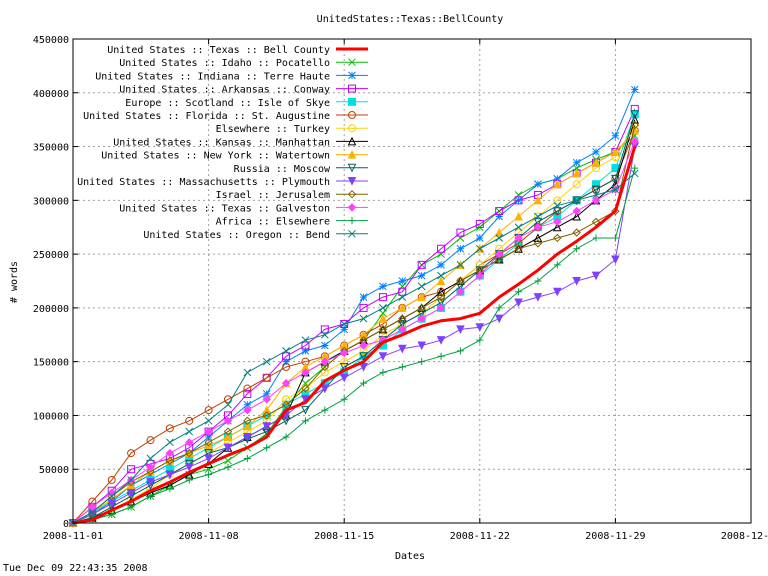 The width and height of the screenshot is (768, 576). I want to click on y-tick-label: 350000, so click(51, 148).